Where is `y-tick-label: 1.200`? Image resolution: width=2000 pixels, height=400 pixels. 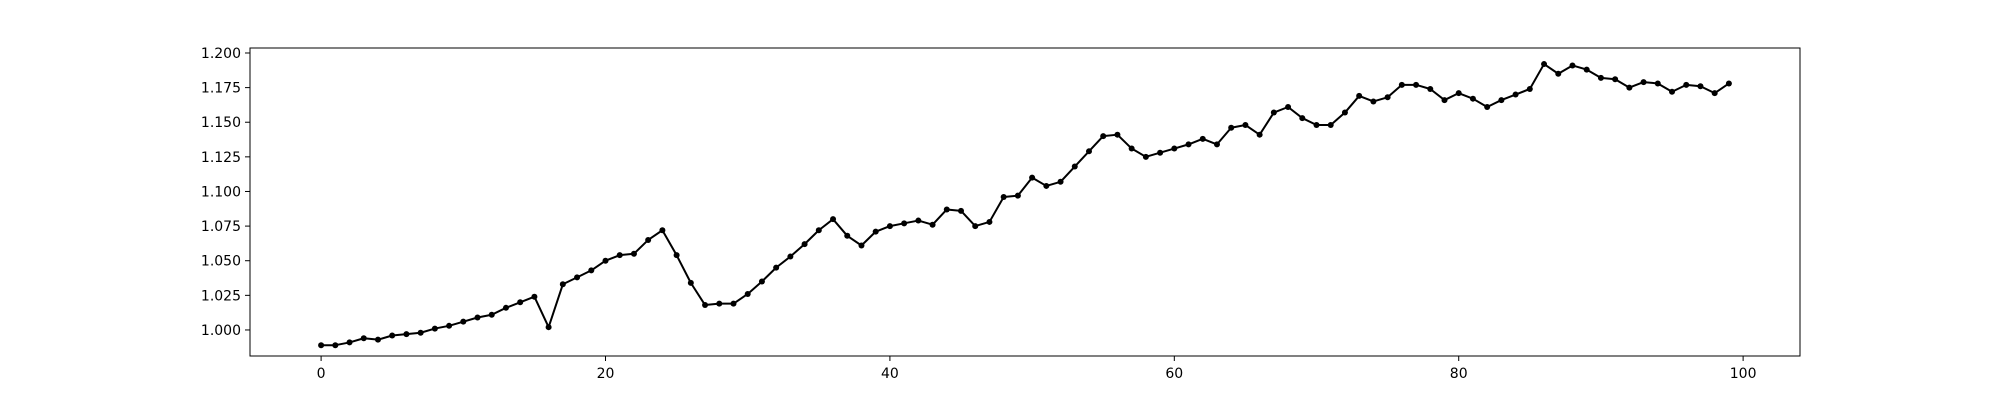
y-tick-label: 1.200 is located at coordinates (221, 54).